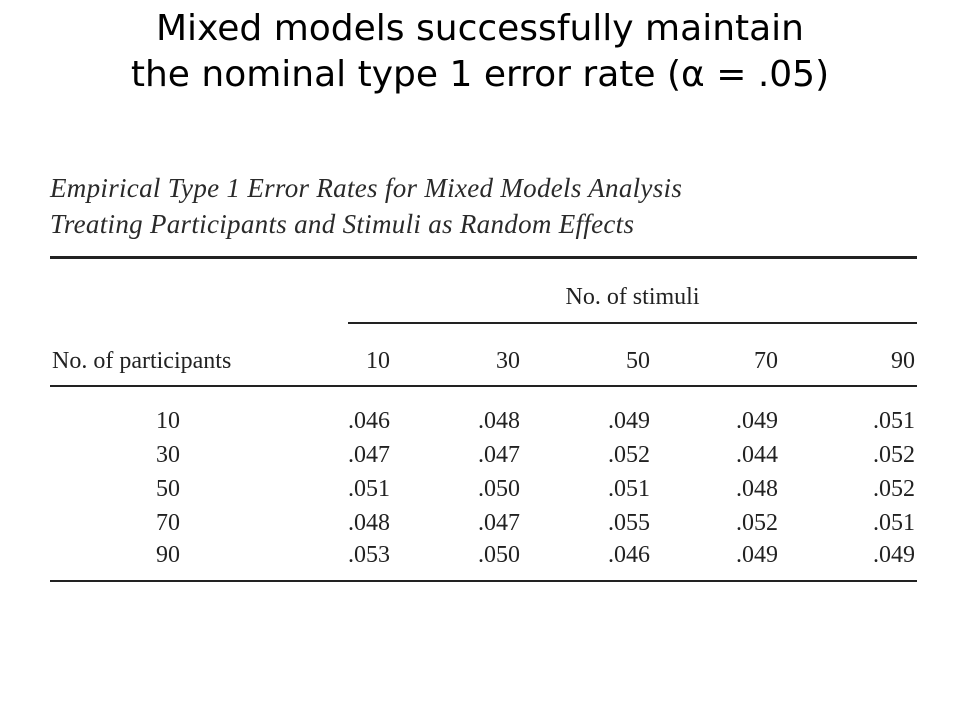  Describe the element at coordinates (483, 257) in the screenshot. I see `table-top-rule` at that location.